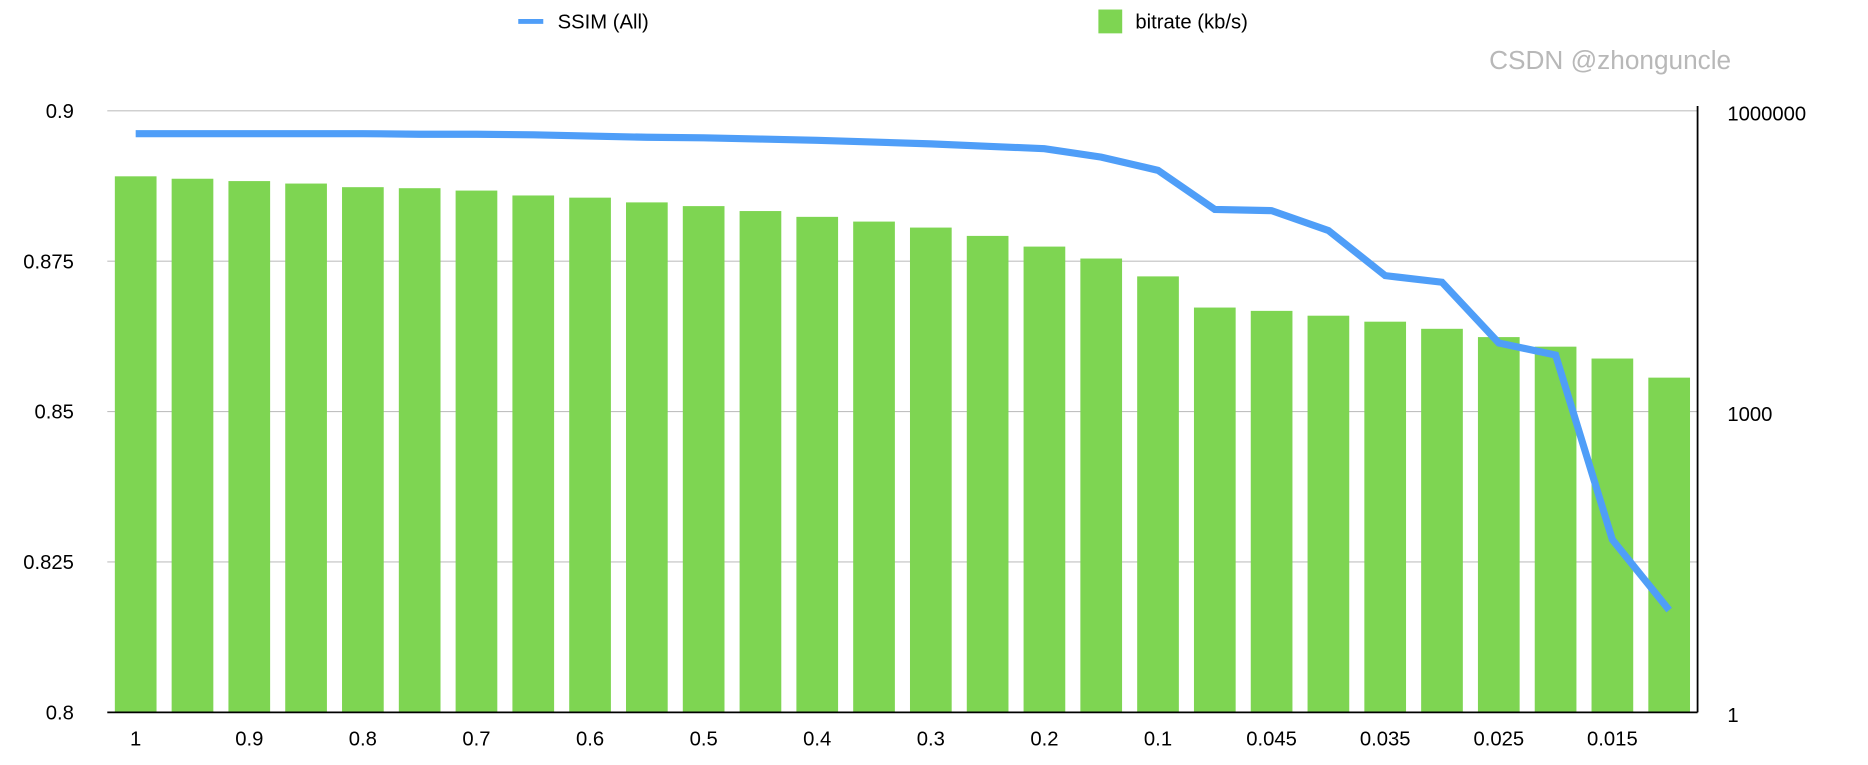  What do you see at coordinates (883, 22) in the screenshot?
I see `legend: SSIM (All) bitrate (kb/s)` at bounding box center [883, 22].